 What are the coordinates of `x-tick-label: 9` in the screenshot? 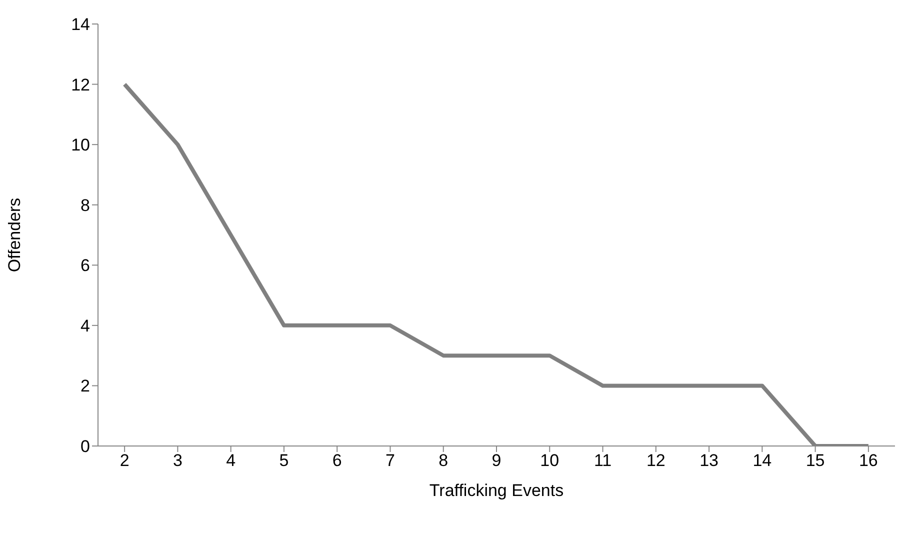 It's located at (497, 460).